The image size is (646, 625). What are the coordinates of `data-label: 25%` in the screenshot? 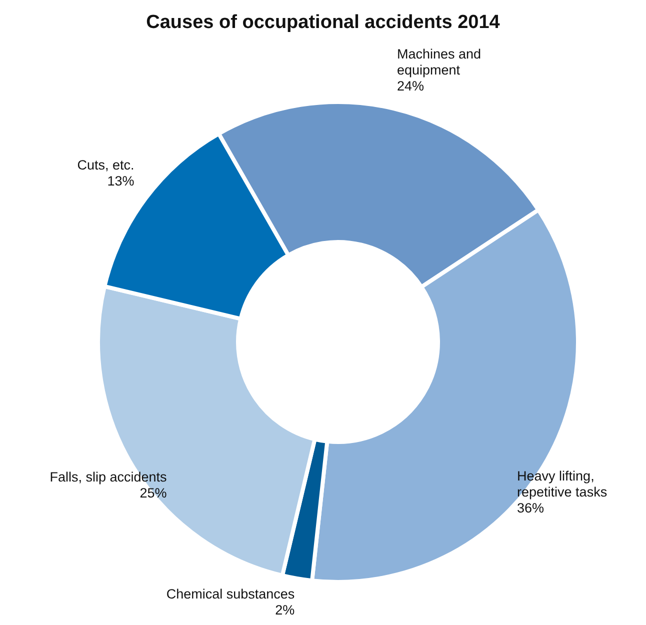 It's located at (153, 492).